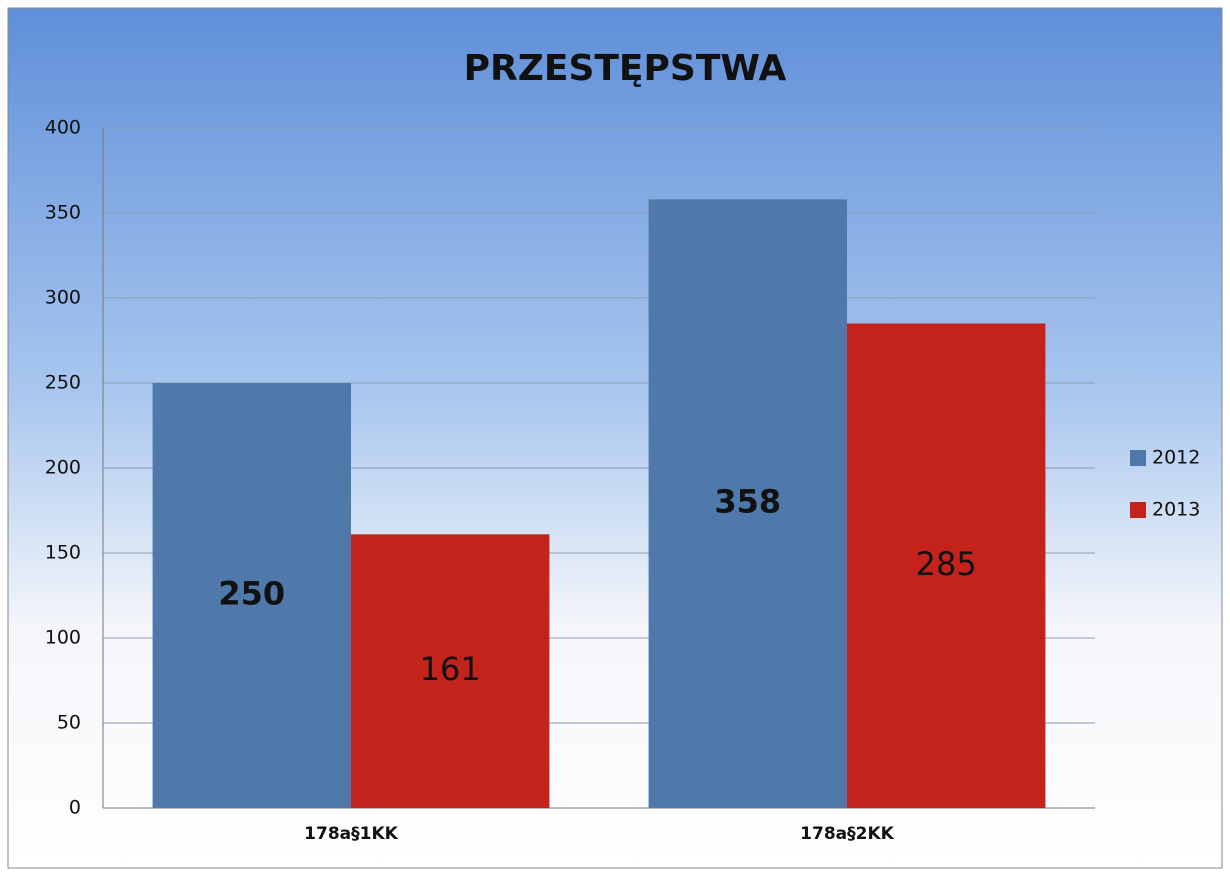 The width and height of the screenshot is (1230, 876). What do you see at coordinates (69, 723) in the screenshot?
I see `y-tick-label: 50` at bounding box center [69, 723].